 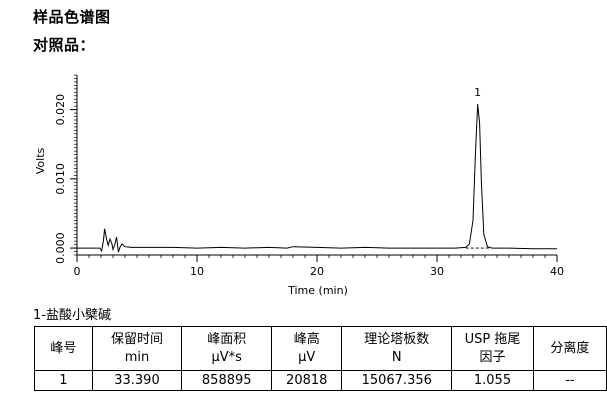 What do you see at coordinates (77, 271) in the screenshot?
I see `x-tick-label: 0` at bounding box center [77, 271].